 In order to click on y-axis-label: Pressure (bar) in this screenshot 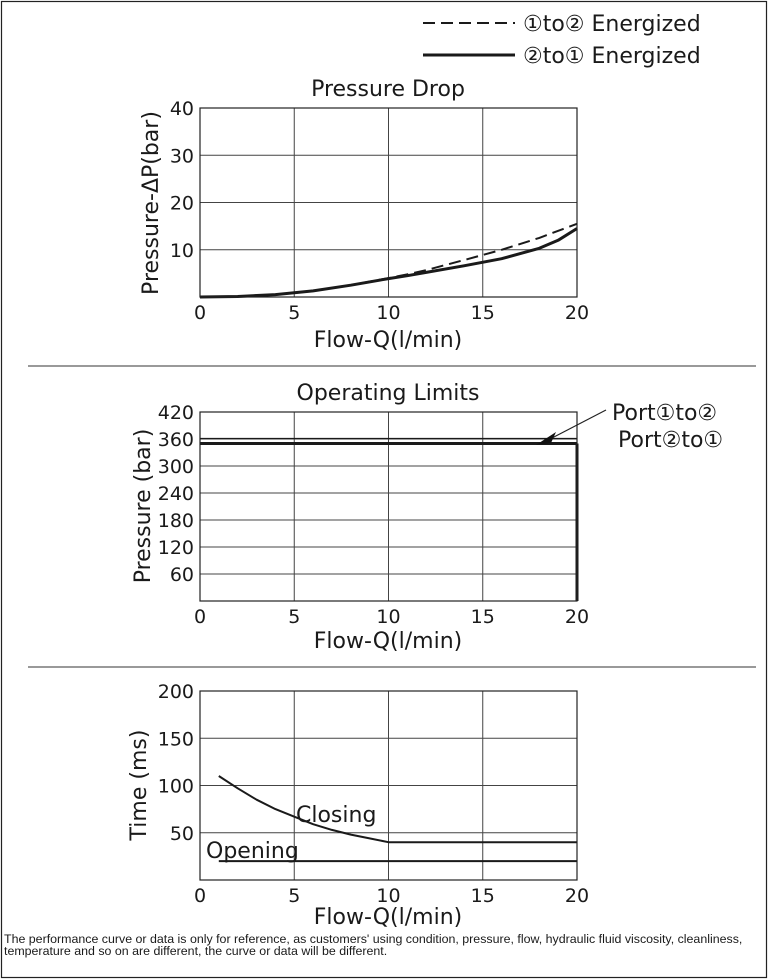, I will do `click(143, 506)`.